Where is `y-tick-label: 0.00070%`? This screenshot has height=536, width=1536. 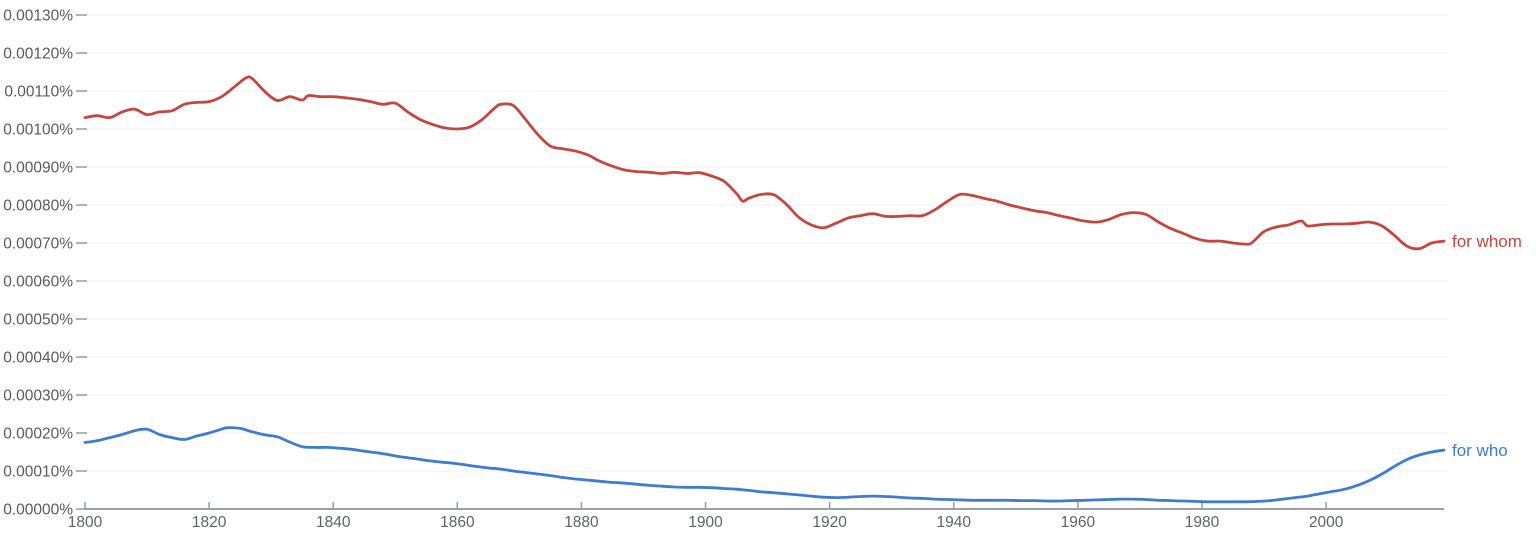
y-tick-label: 0.00070% is located at coordinates (38, 244).